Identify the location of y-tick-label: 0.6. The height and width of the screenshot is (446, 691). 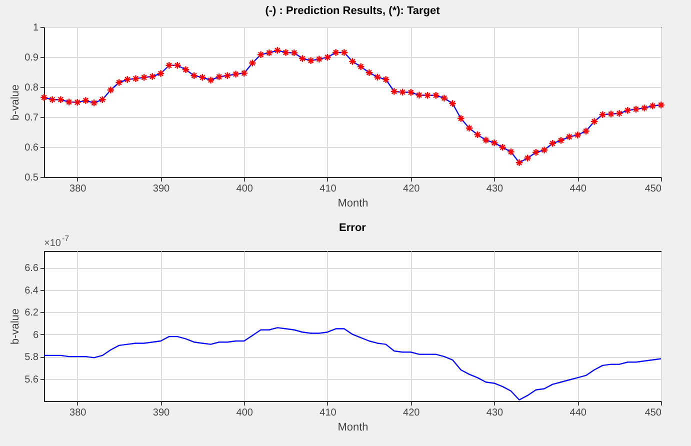
(31, 148).